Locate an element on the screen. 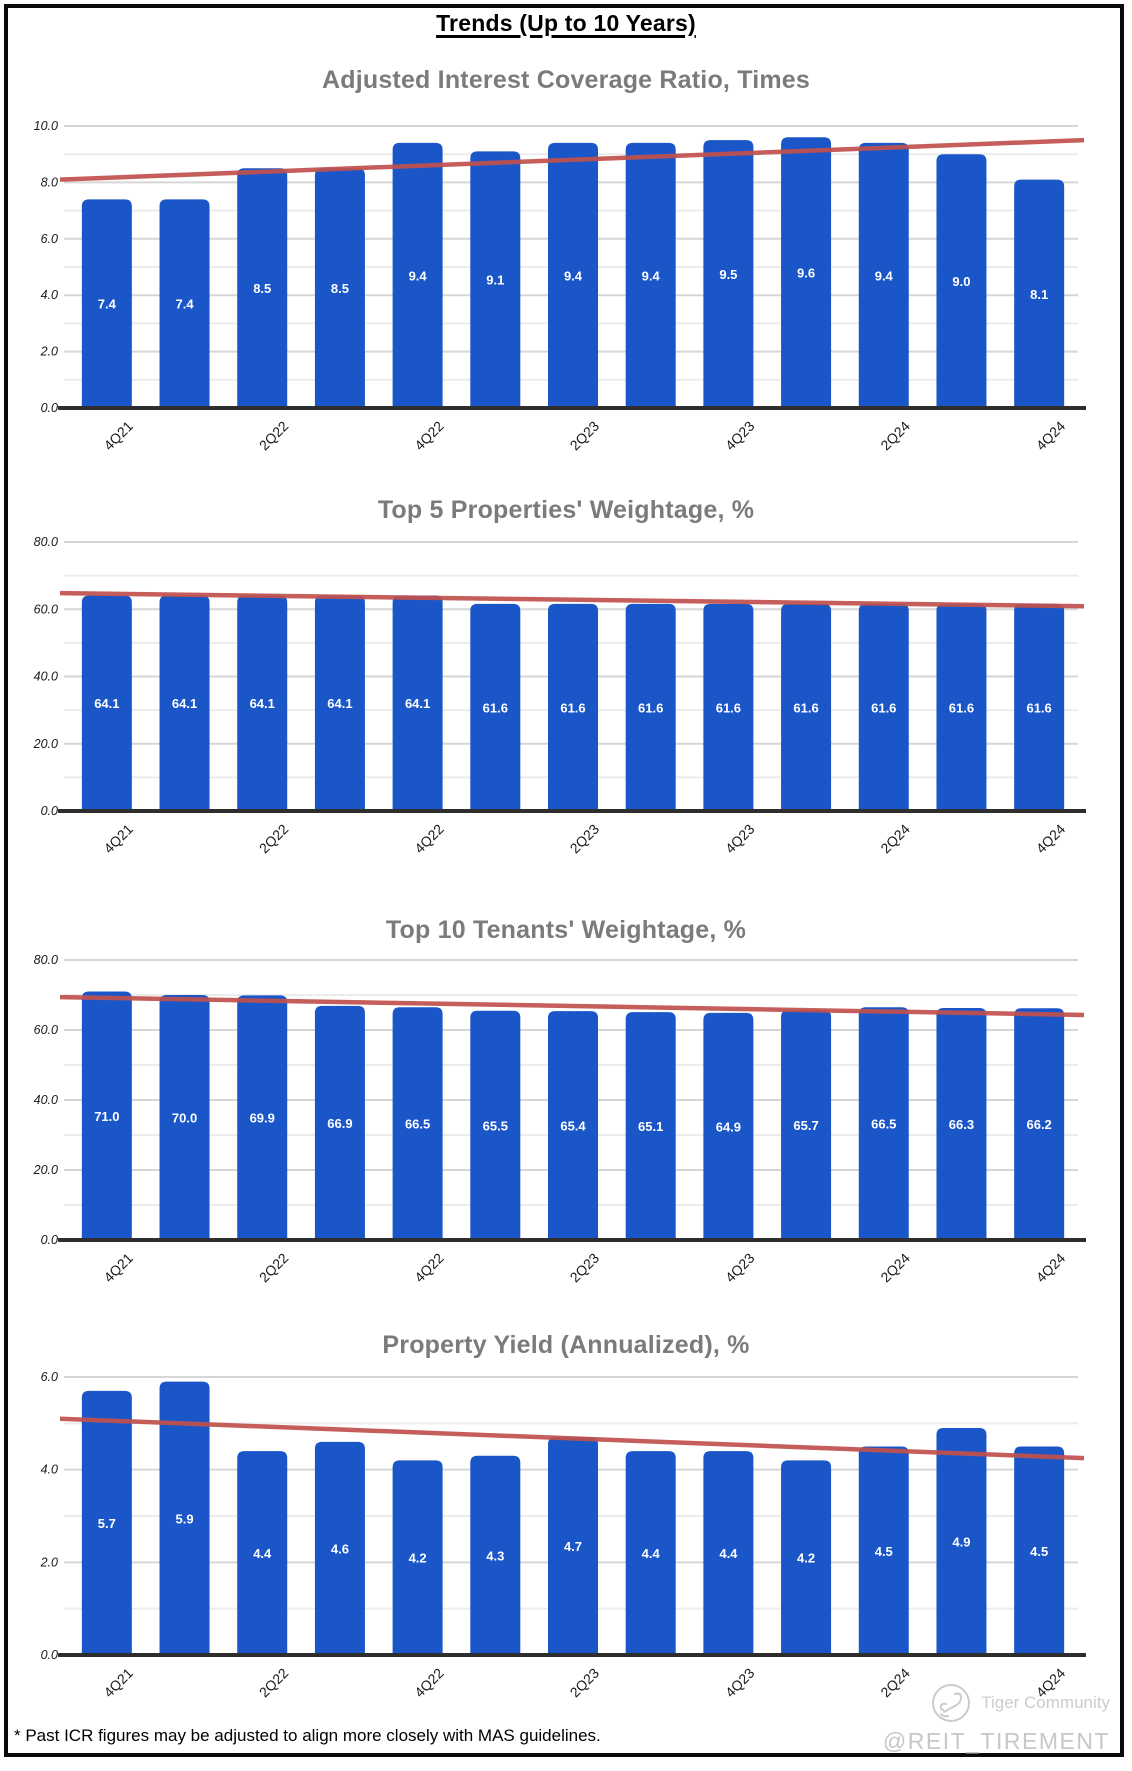 Image resolution: width=1132 pixels, height=1771 pixels. bar-value-label: 5.7 is located at coordinates (107, 1523).